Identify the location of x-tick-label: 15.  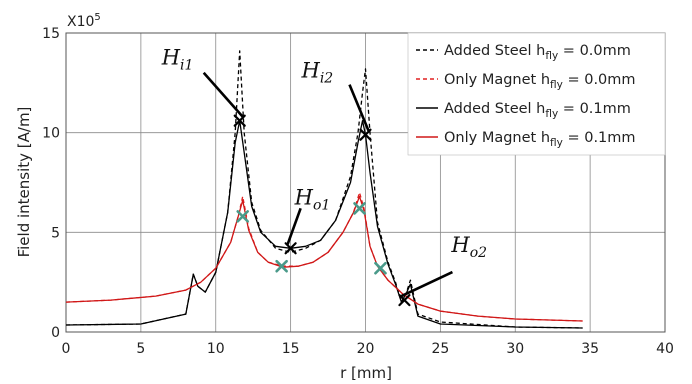
(291, 349).